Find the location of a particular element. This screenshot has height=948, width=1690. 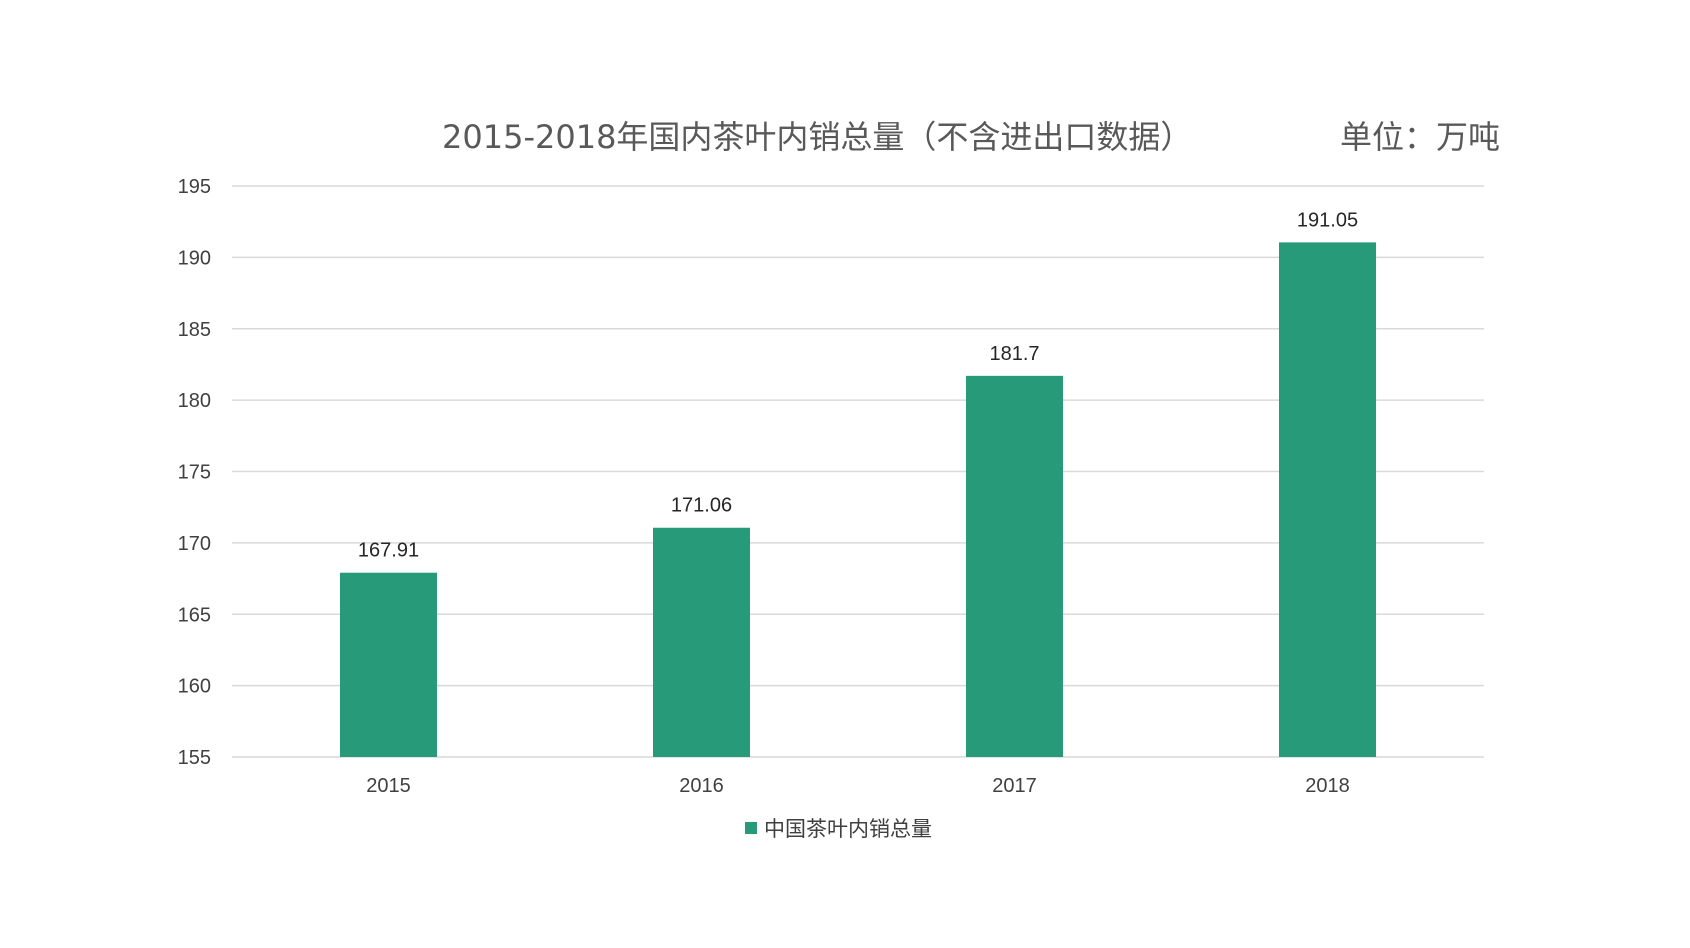

data-label-2017: 181.7 is located at coordinates (1014, 354).